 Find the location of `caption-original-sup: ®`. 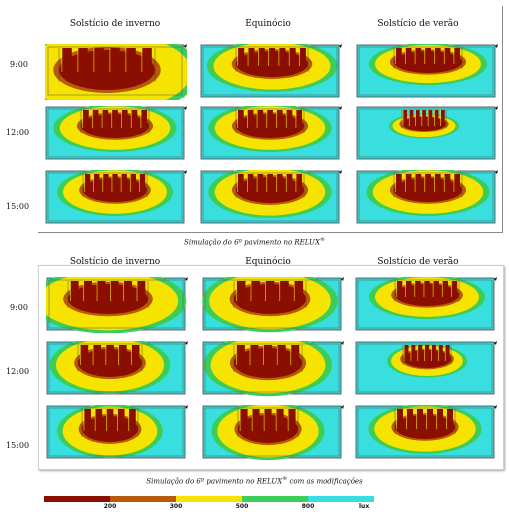

caption-original-sup: ® is located at coordinates (322, 240).